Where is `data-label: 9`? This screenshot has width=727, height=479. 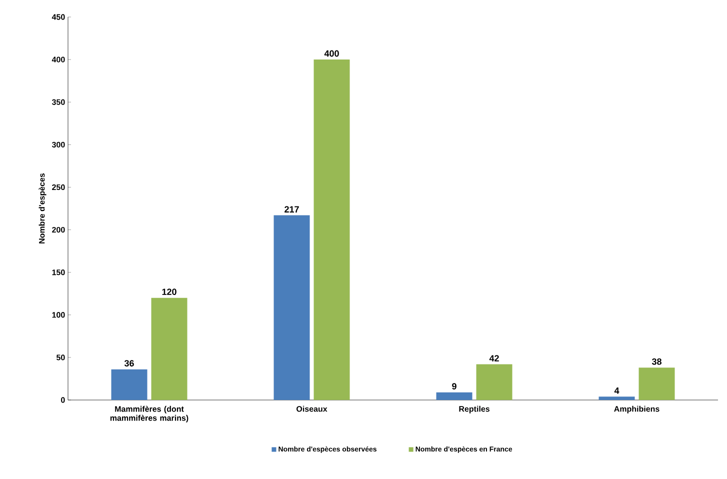
data-label: 9 is located at coordinates (454, 386).